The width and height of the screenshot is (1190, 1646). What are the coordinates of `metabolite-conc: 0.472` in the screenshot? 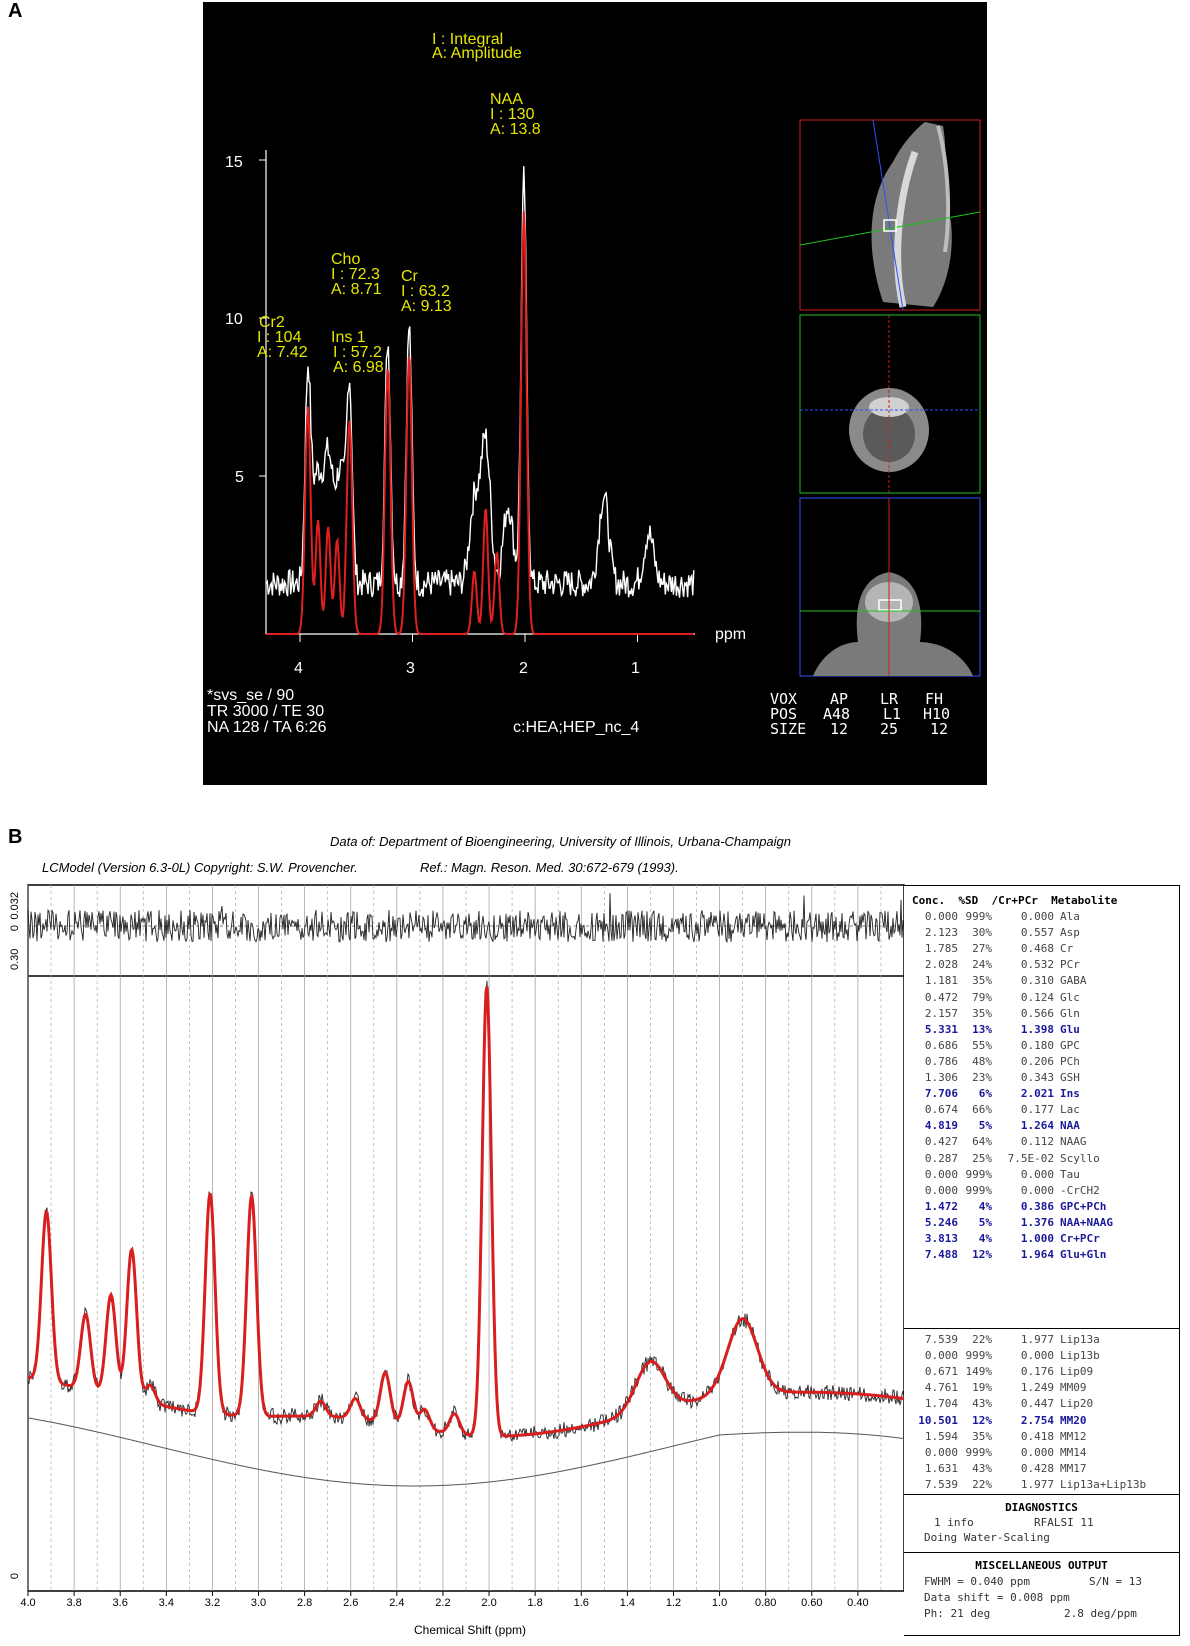 It's located at (941, 997).